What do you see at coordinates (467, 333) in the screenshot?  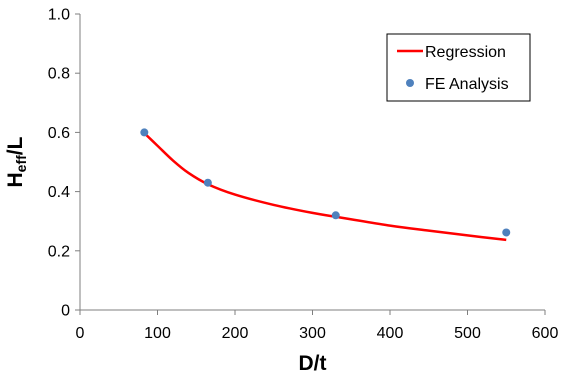 I see `x-tick-label: 500` at bounding box center [467, 333].